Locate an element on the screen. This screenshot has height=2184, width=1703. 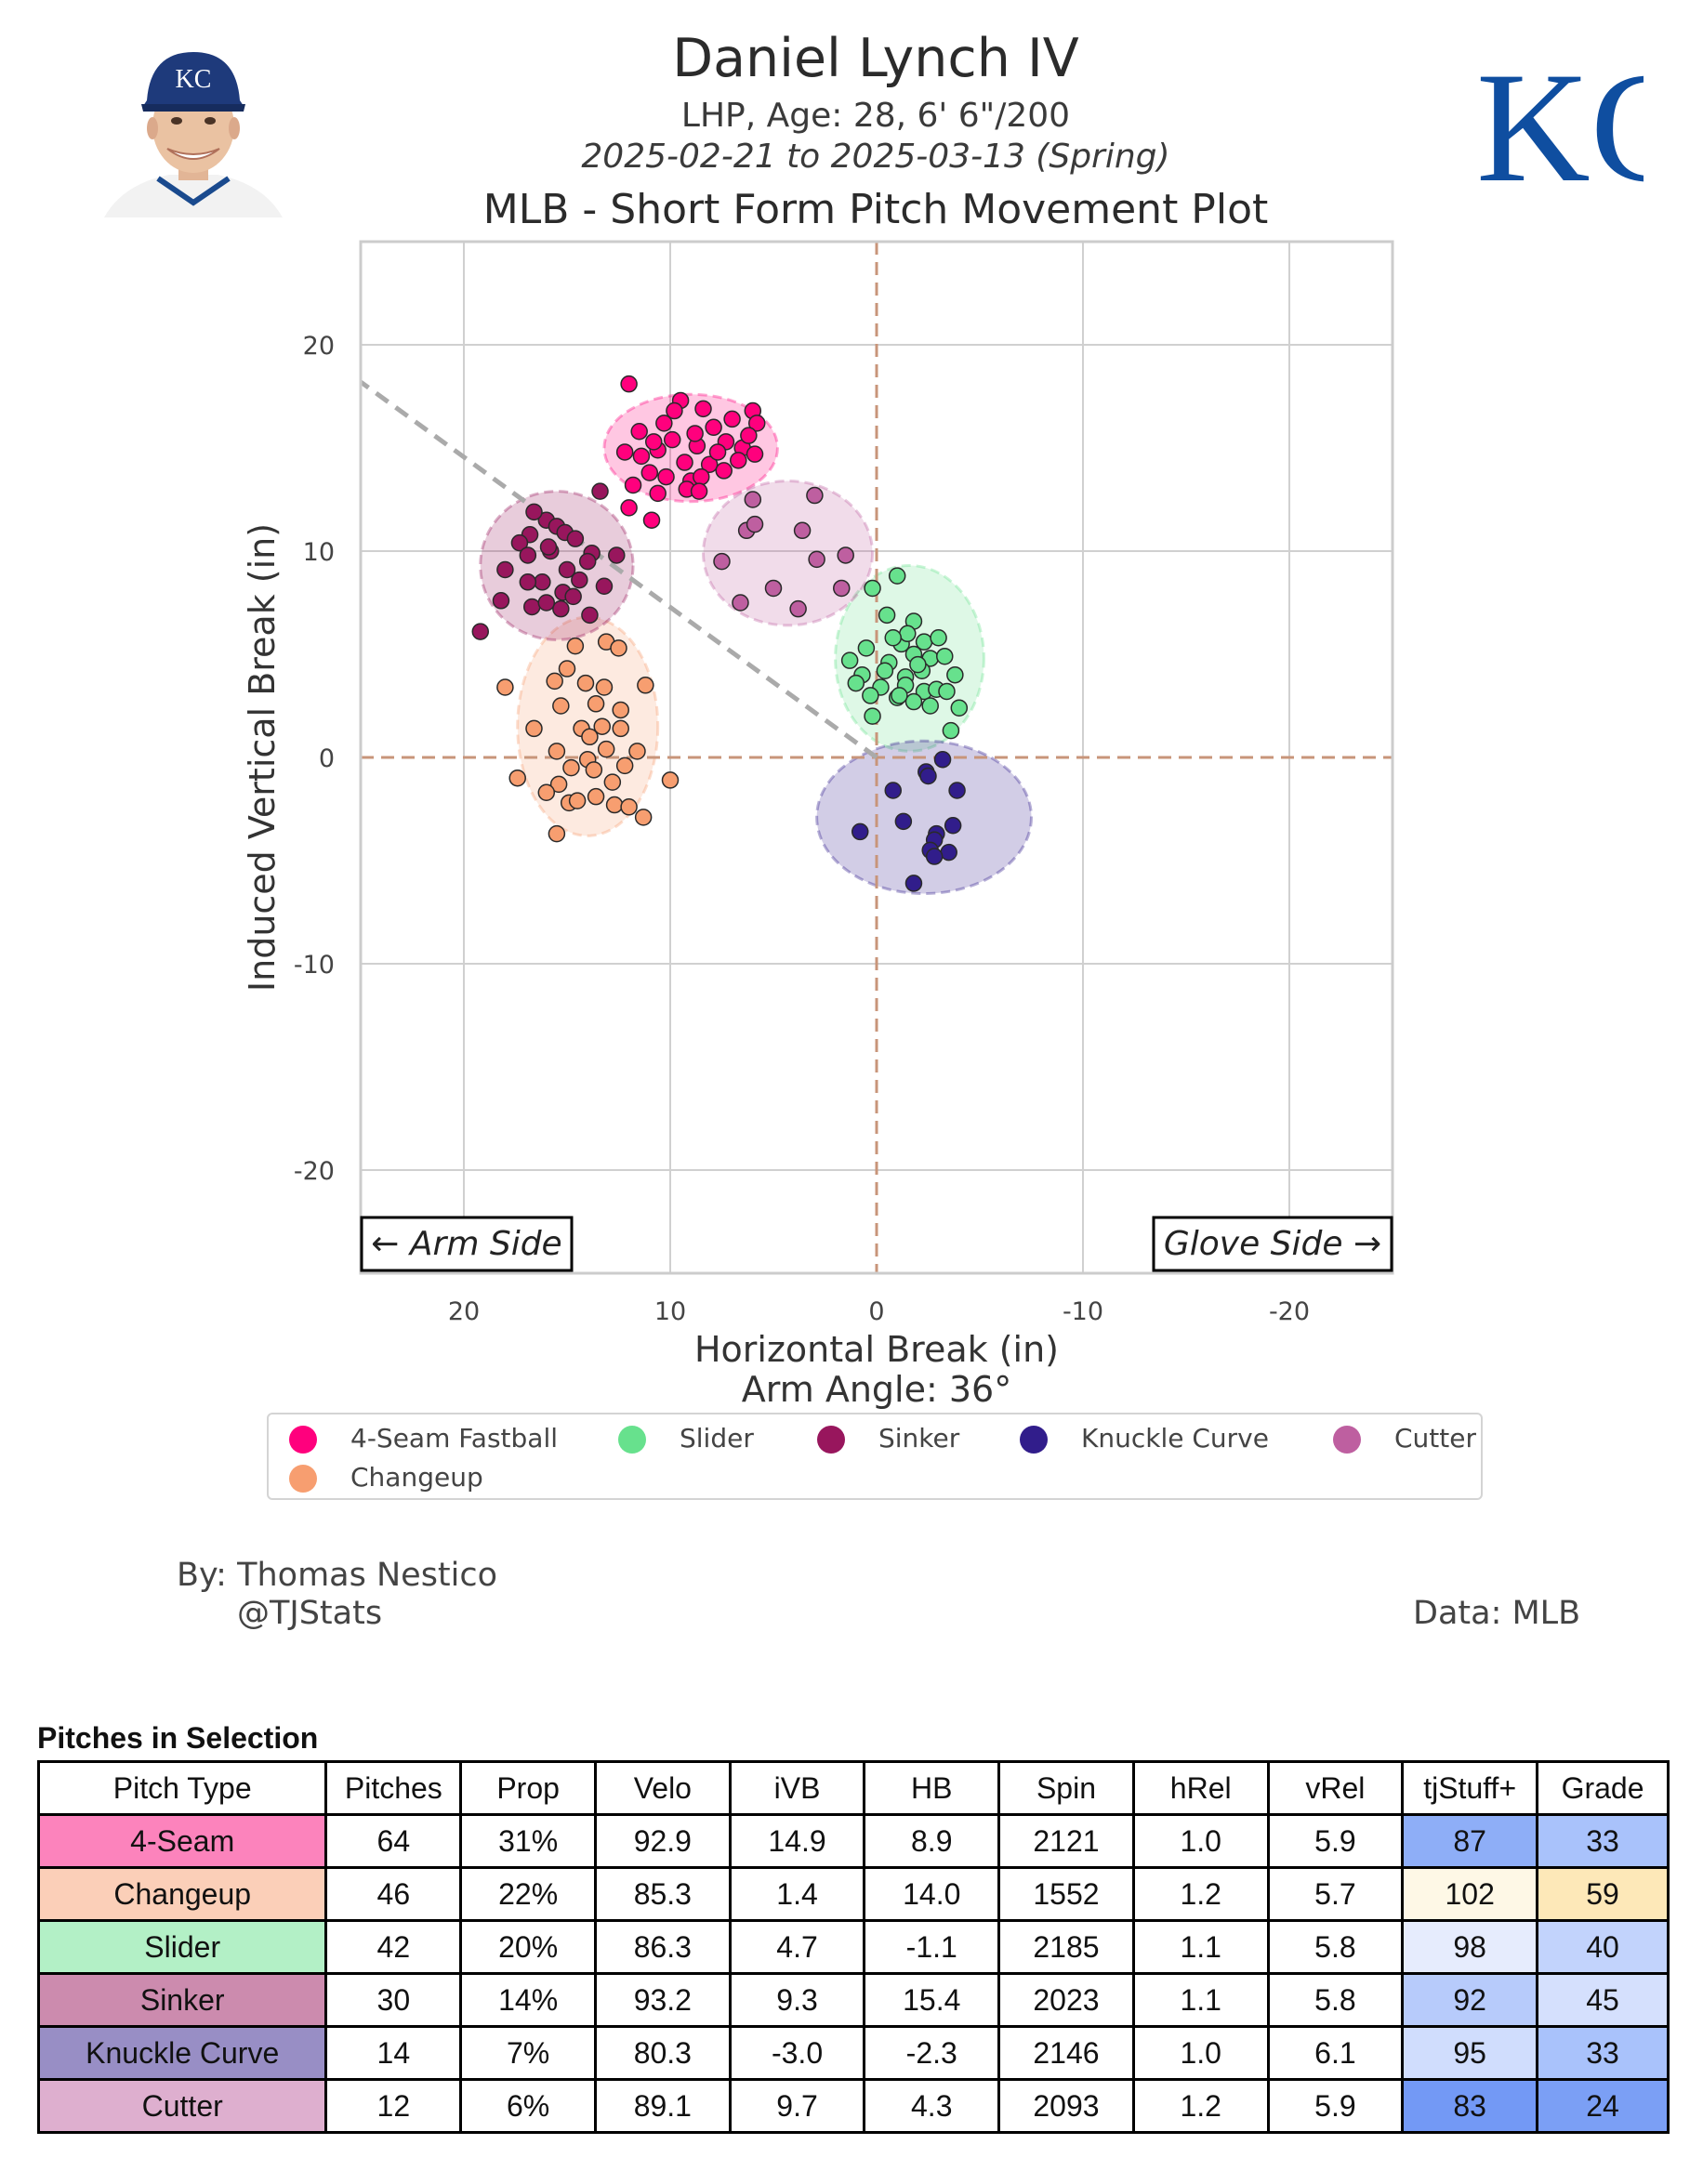
legend-item-sinker: Sinker is located at coordinates (888, 1438).